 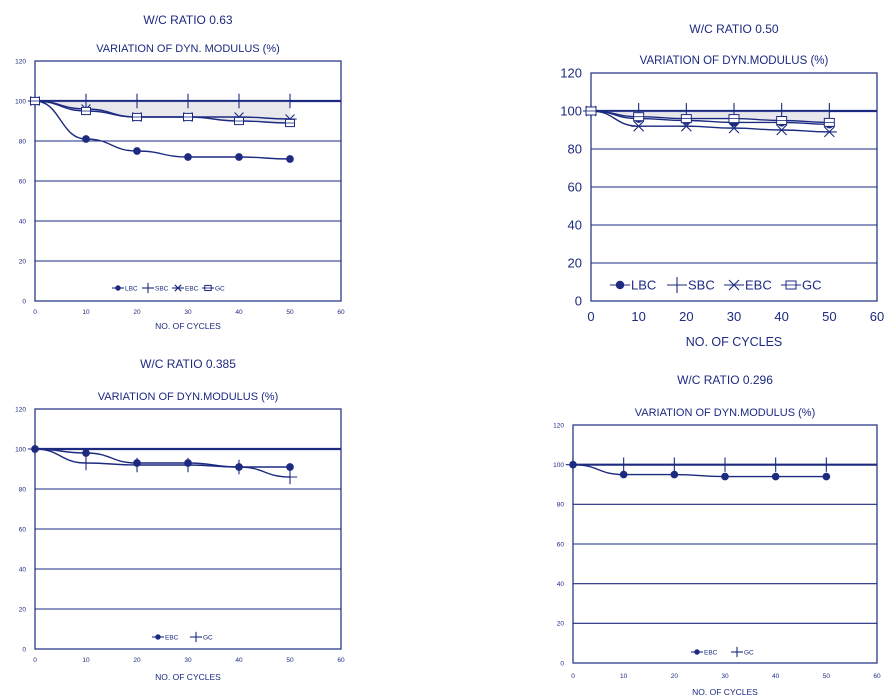 I want to click on chart-title: W/C RATIO 0.50, so click(x=733, y=29).